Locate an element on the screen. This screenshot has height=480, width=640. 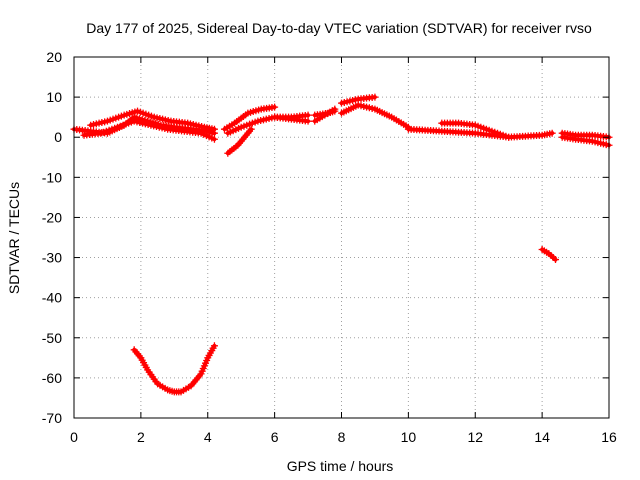
y-tick-label: -70 is located at coordinates (52, 418).